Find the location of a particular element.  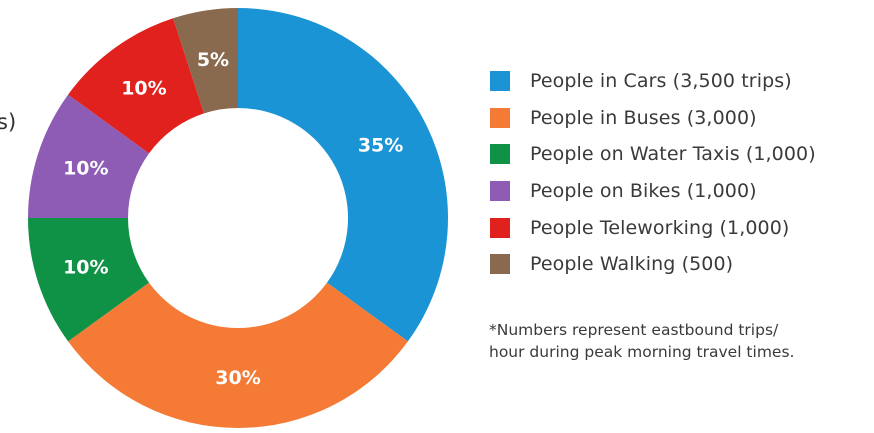

slice-label-people-on-water-taxis: 10% is located at coordinates (85, 267).